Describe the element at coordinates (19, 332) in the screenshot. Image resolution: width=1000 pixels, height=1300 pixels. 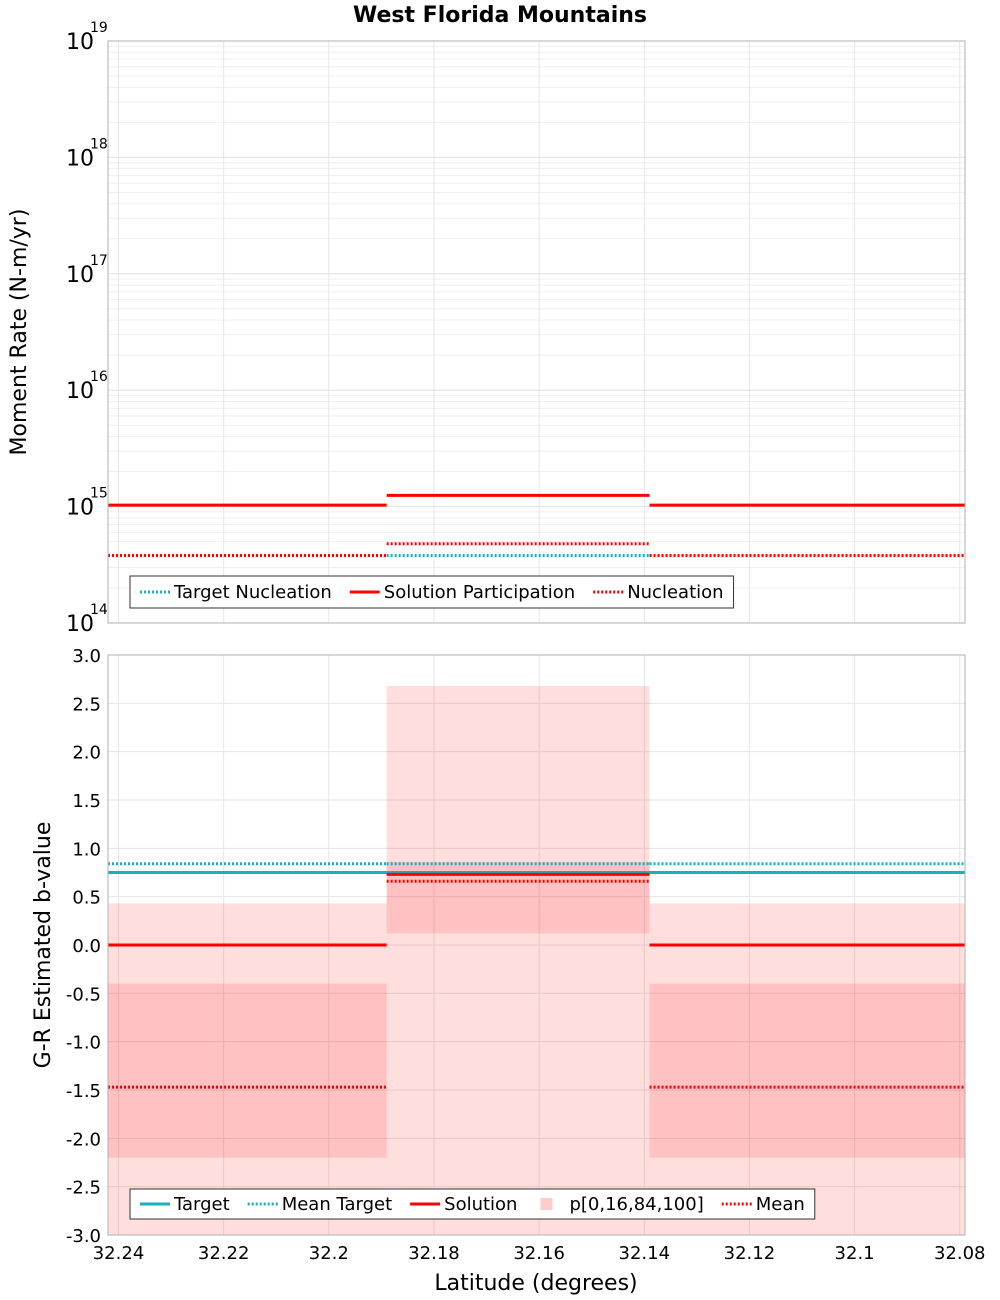
I see `y-axis-label-moment-rate: Moment Rate (N-m/yr)` at that location.